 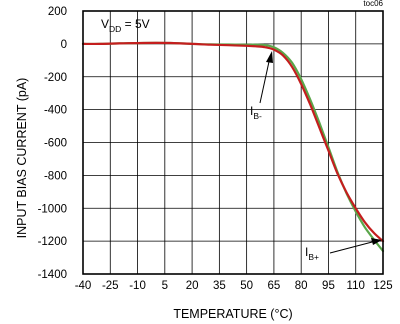 I want to click on ib-plus-pointer-line, so click(x=353, y=247).